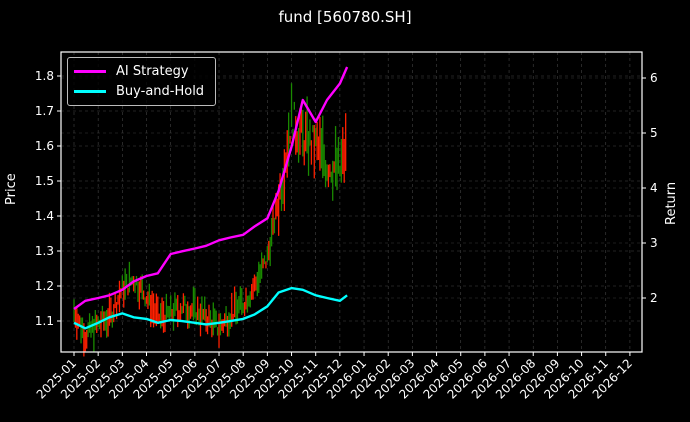 The height and width of the screenshot is (422, 690). Describe the element at coordinates (654, 298) in the screenshot. I see `svg-text: 2` at that location.